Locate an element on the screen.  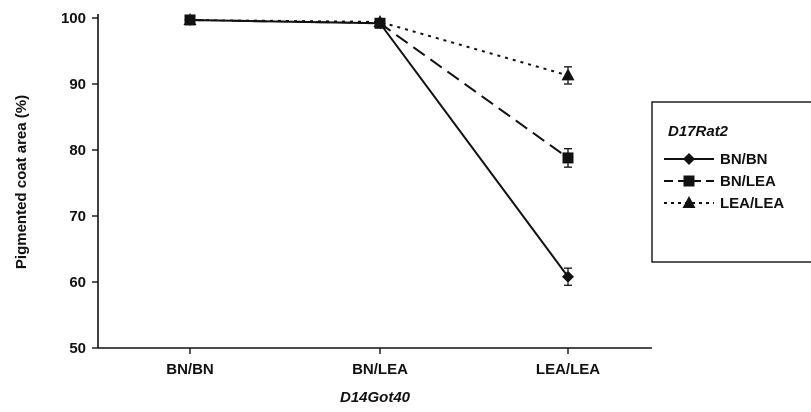
series-lea-lea is located at coordinates (379, 48).